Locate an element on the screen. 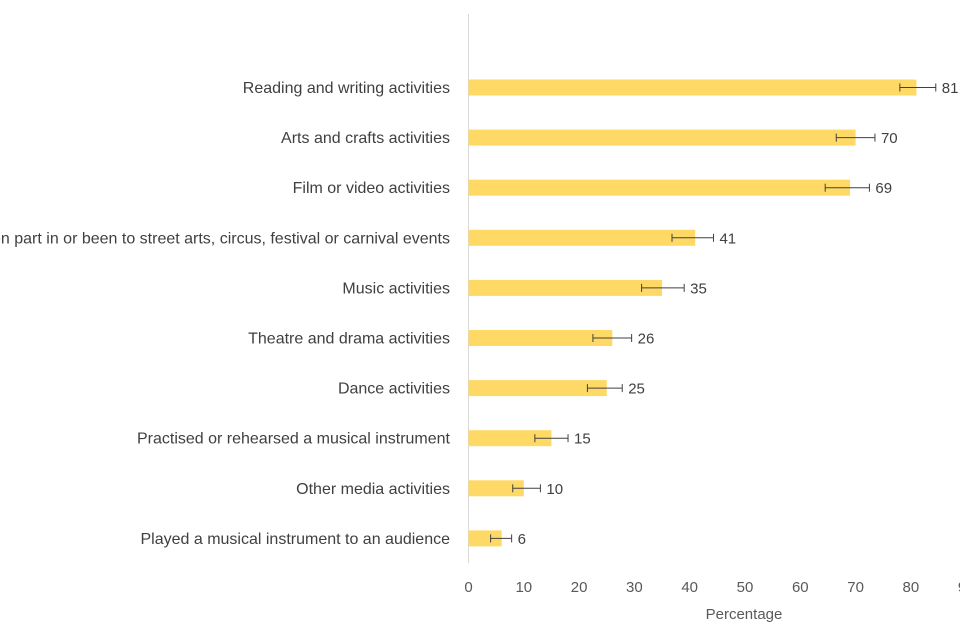 This screenshot has width=960, height=640. value-label: 70 is located at coordinates (889, 138).